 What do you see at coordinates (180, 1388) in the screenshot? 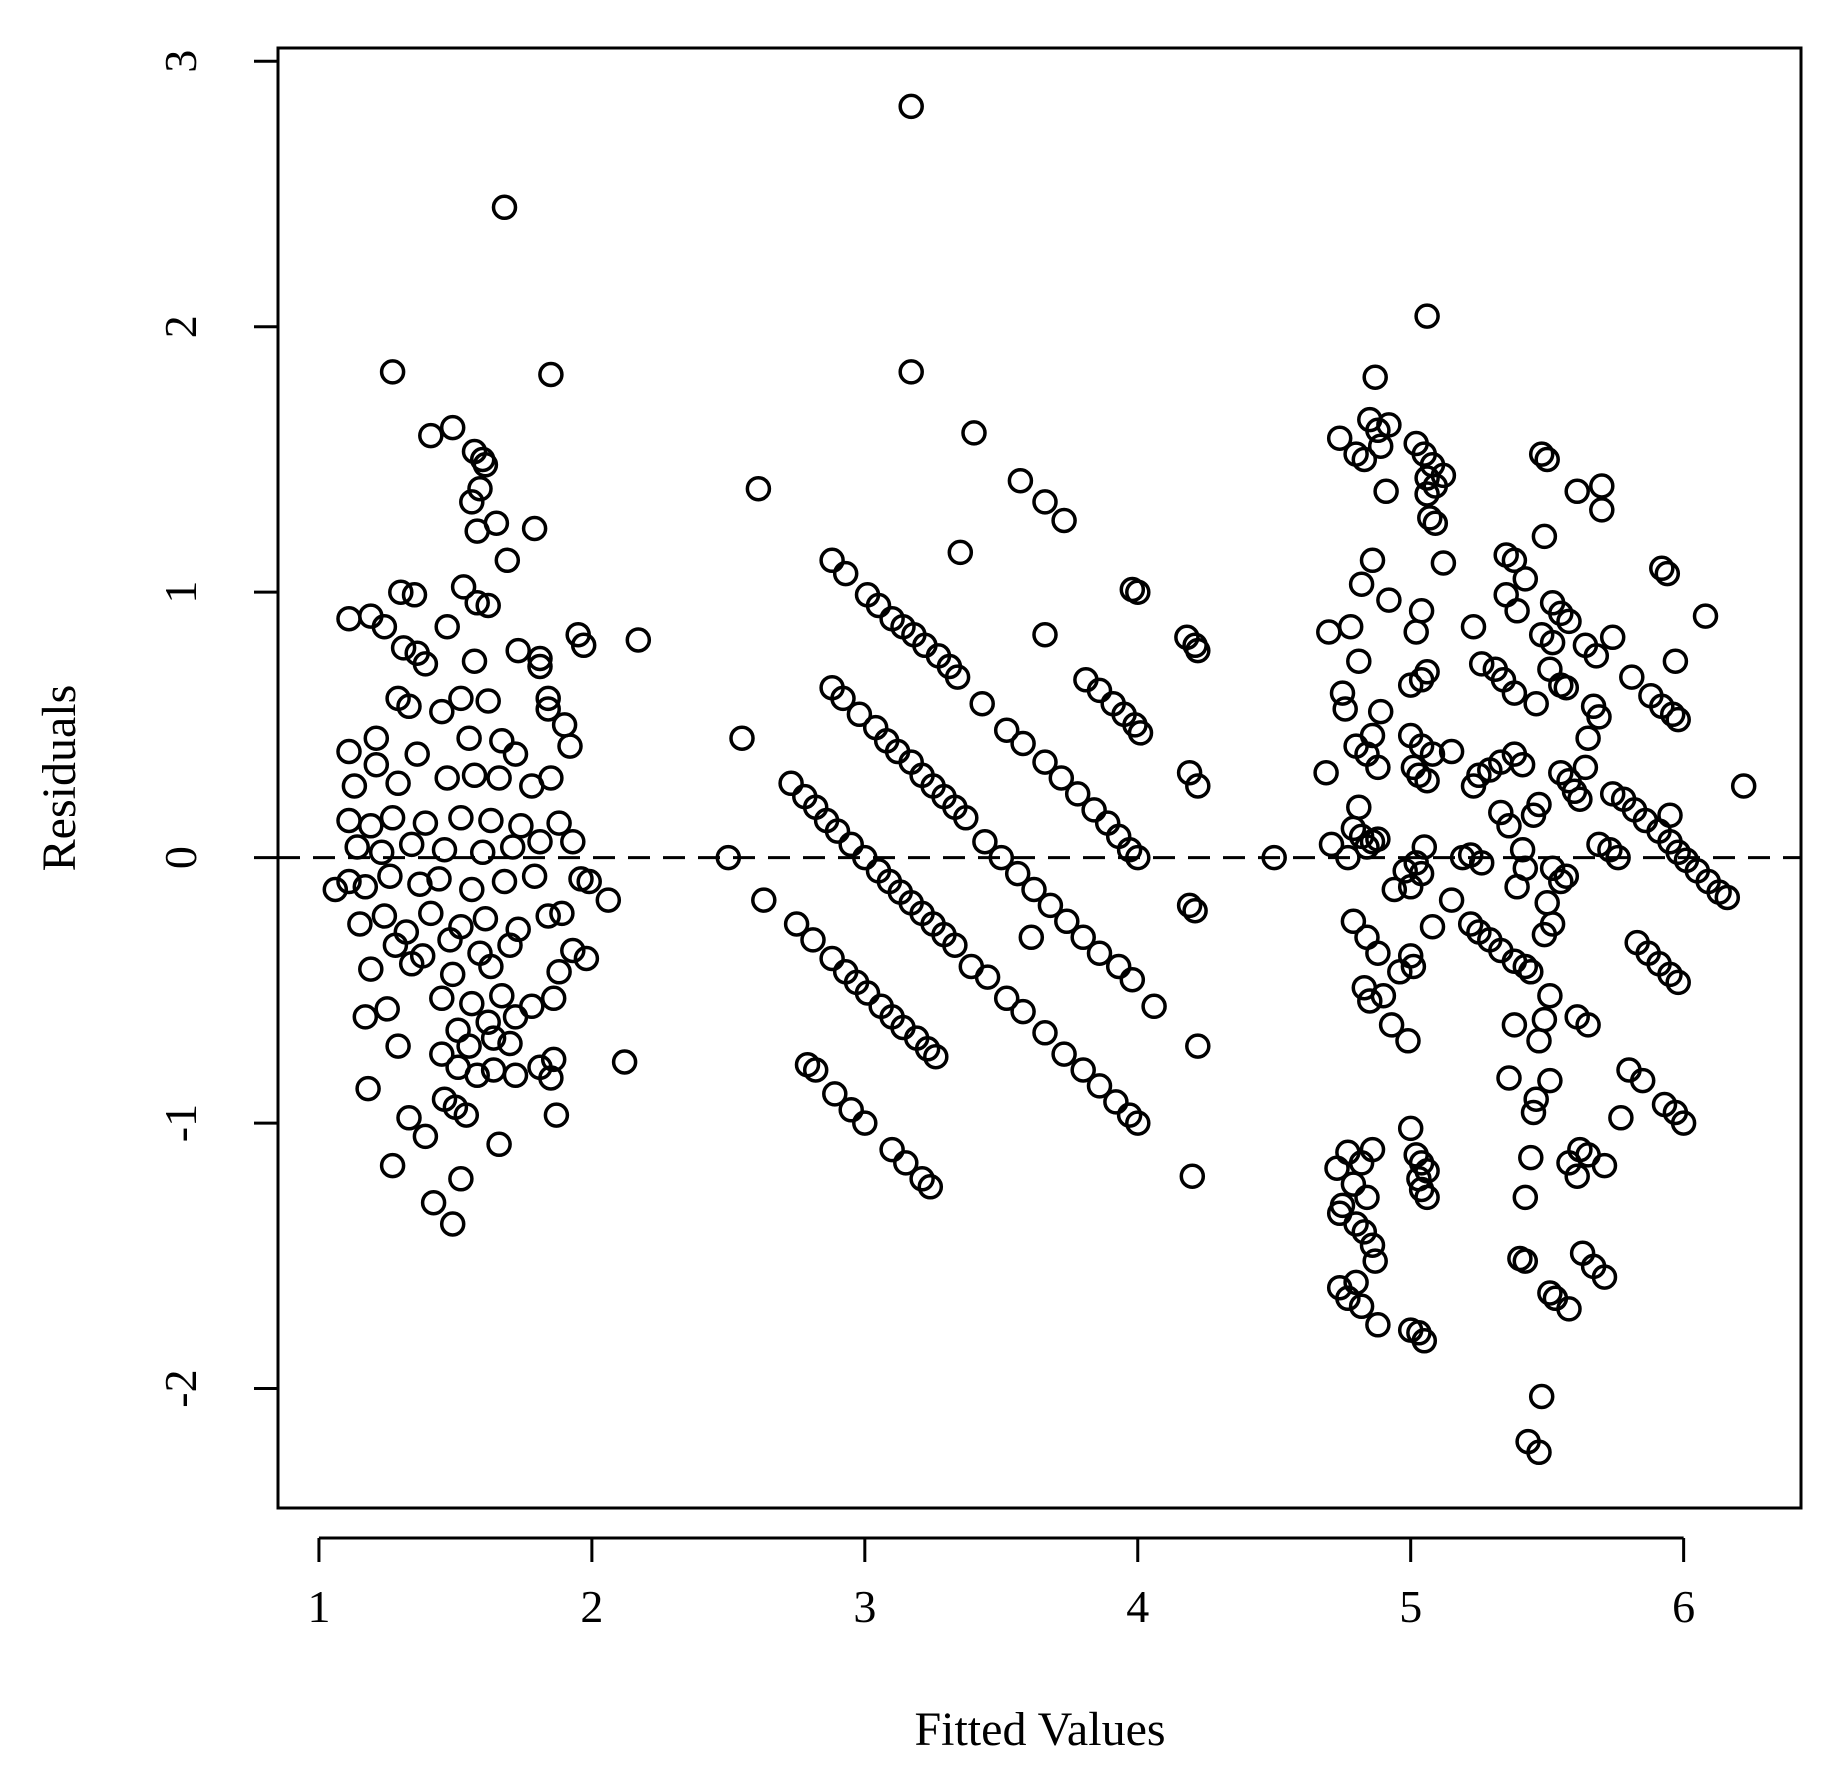
I see `y-tick-label: -2` at bounding box center [180, 1388].